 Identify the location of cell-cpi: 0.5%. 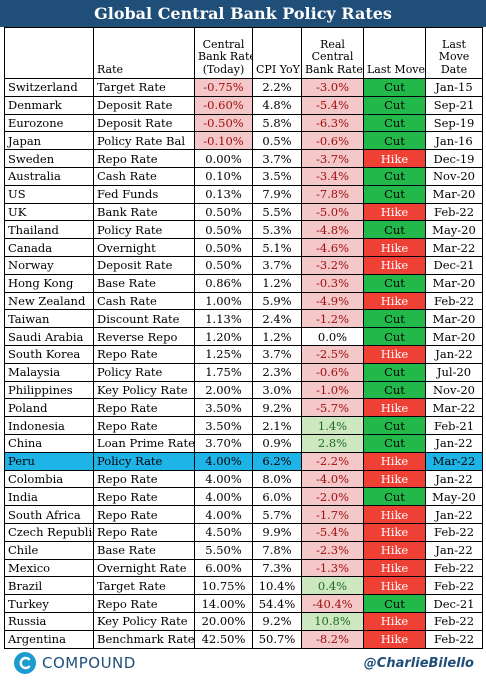
(277, 141).